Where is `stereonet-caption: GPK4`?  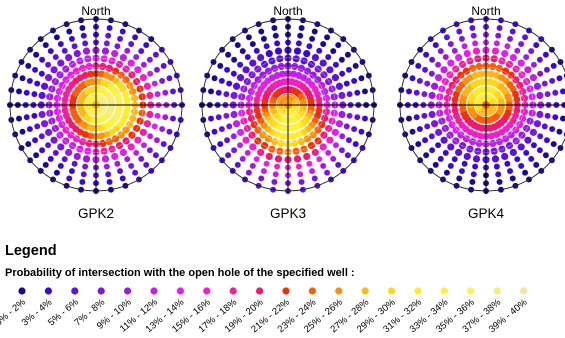
stereonet-caption: GPK4 is located at coordinates (486, 213).